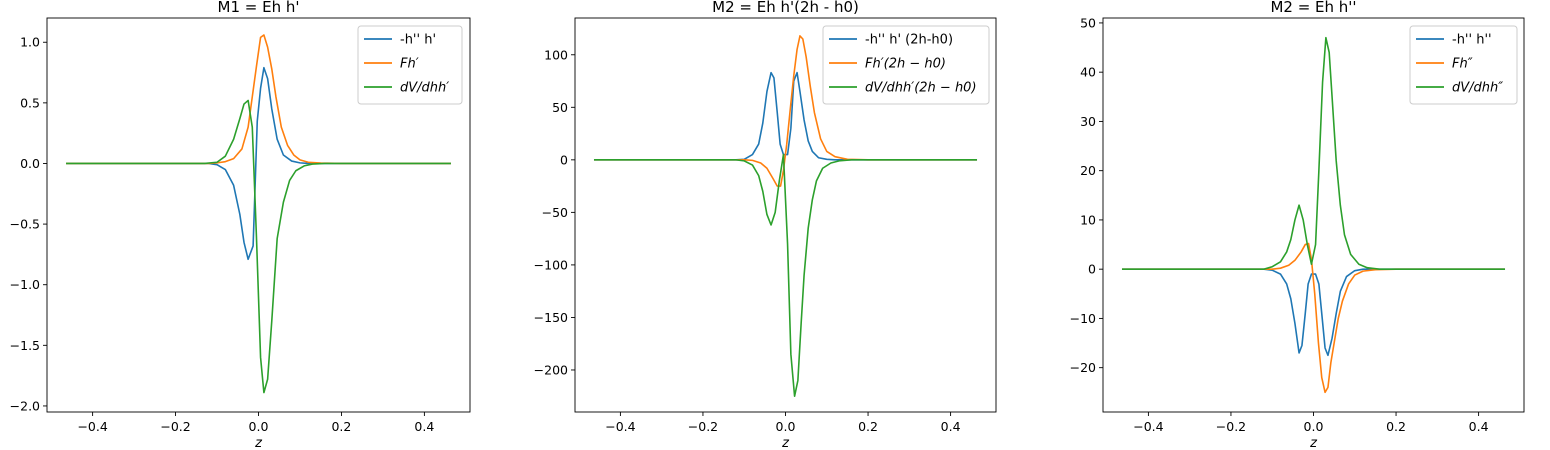 The image size is (1550, 450). I want to click on y-tick-label: −10, so click(1083, 318).